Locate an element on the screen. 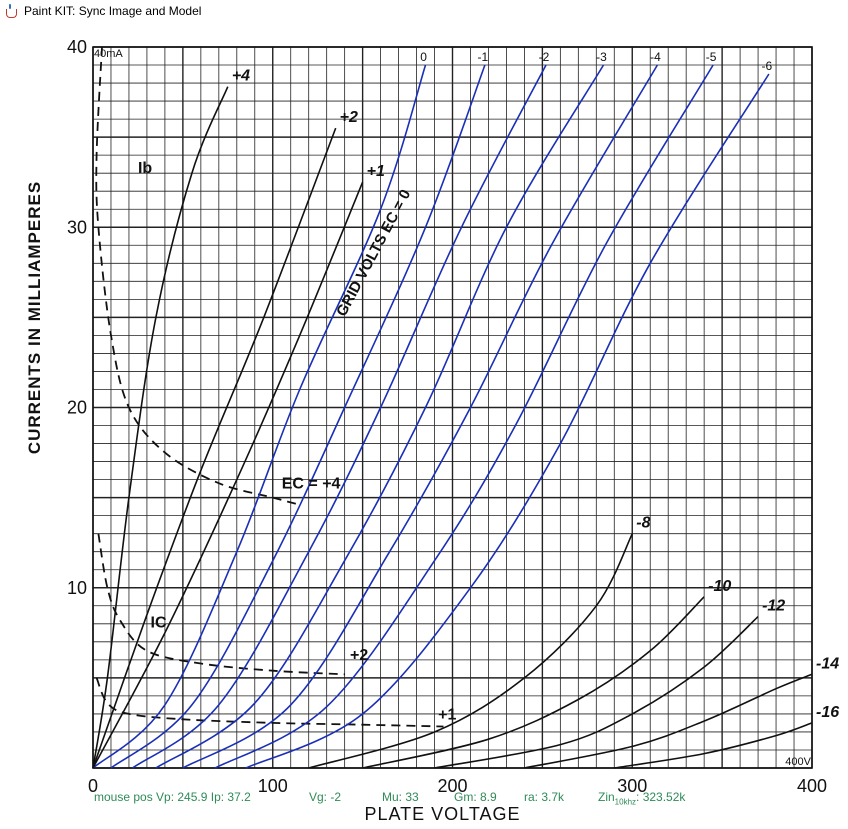 The image size is (848, 829). ra-readout: ra: 3.7k is located at coordinates (544, 797).